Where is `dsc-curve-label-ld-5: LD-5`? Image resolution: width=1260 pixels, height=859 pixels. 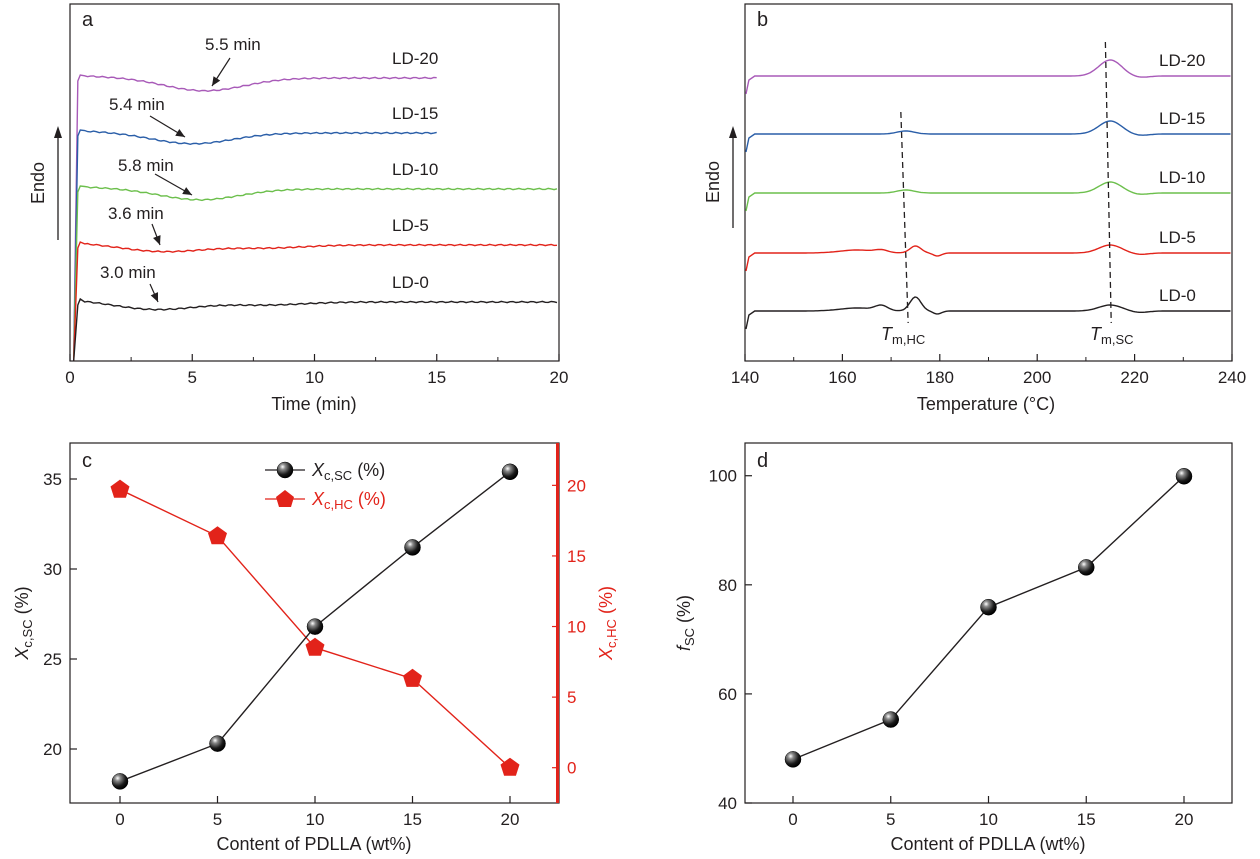 dsc-curve-label-ld-5: LD-5 is located at coordinates (1177, 237).